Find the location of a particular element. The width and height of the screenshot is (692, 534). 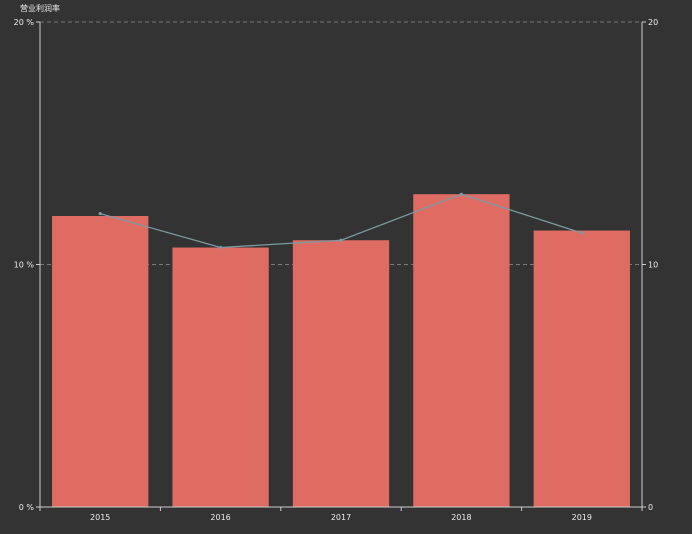

line-point-2017 is located at coordinates (341, 240).